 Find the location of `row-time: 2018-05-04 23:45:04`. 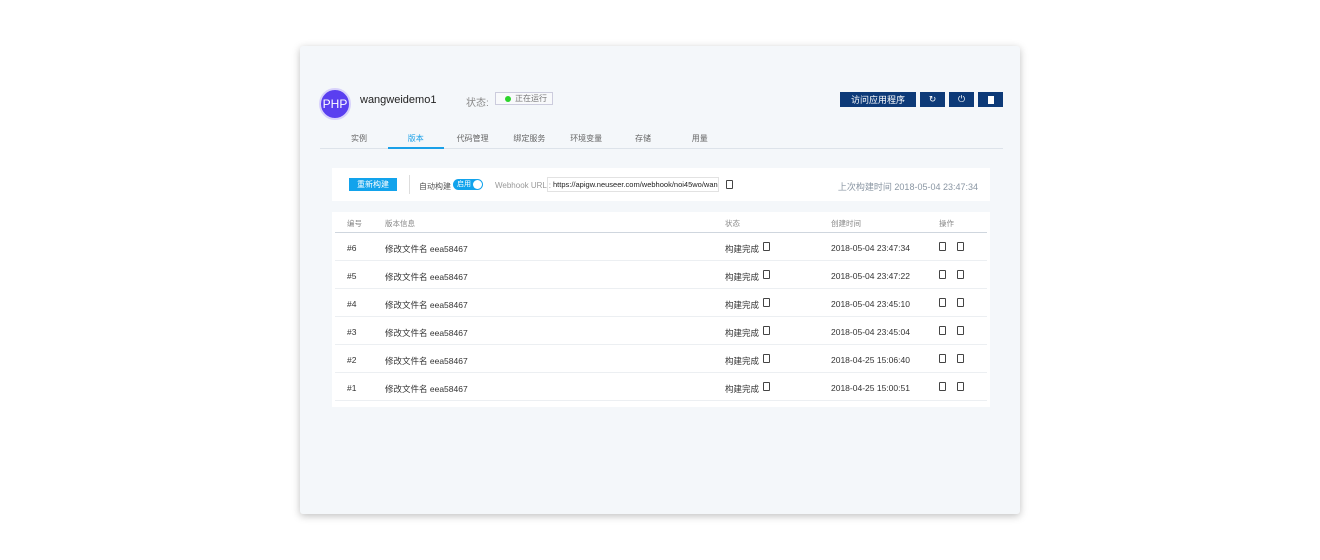

row-time: 2018-05-04 23:45:04 is located at coordinates (870, 332).